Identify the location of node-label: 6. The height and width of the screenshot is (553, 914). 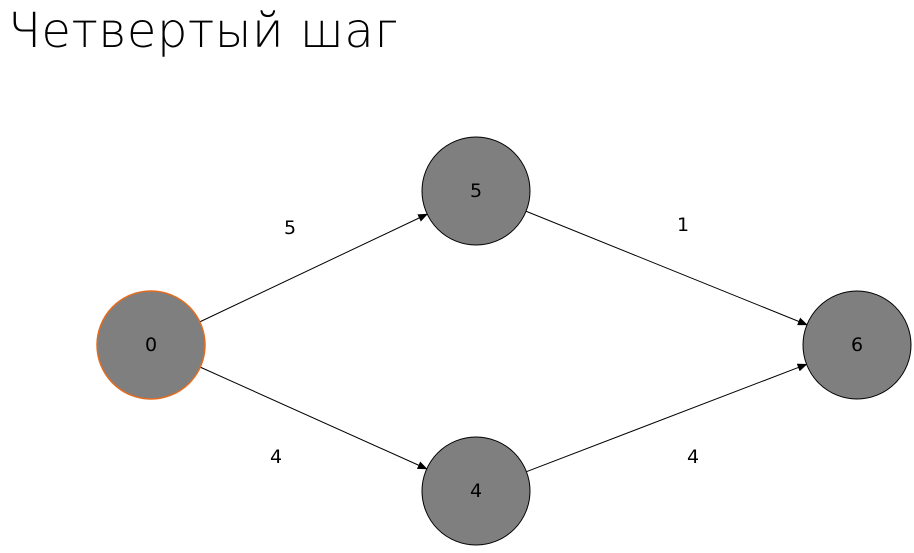
(857, 345).